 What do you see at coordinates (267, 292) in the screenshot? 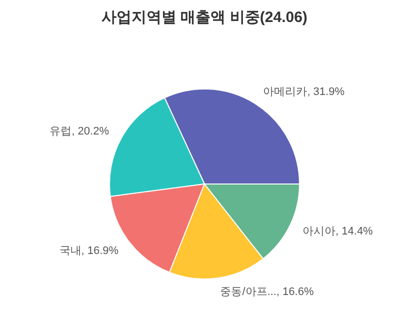
I see `slice-label: 중동/아프..., 16.6%` at bounding box center [267, 292].